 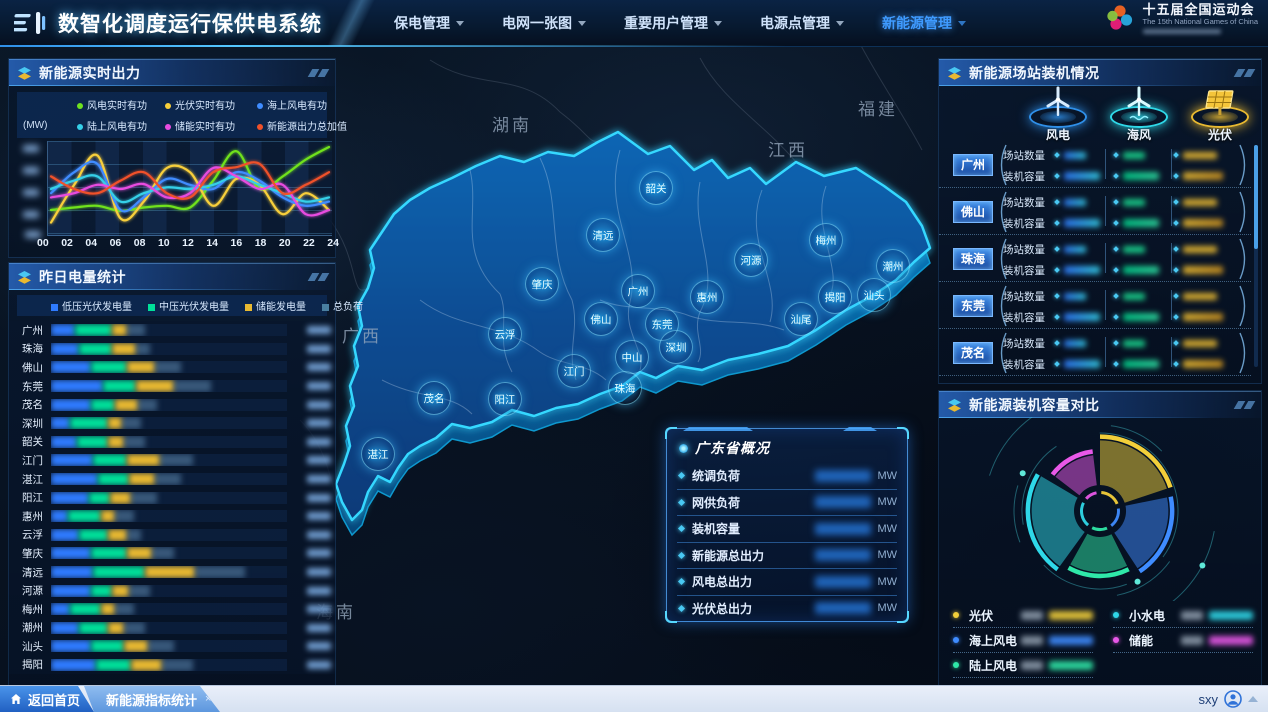 I want to click on legend-item-陆上风电有功: 陆上风电有功, so click(x=121, y=125).